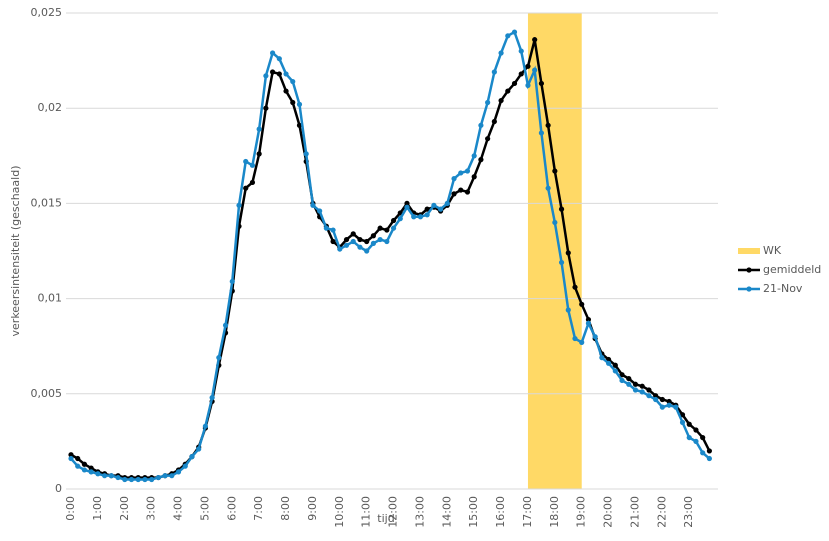  What do you see at coordinates (50, 298) in the screenshot?
I see `y-tick-label: 0,01` at bounding box center [50, 298].